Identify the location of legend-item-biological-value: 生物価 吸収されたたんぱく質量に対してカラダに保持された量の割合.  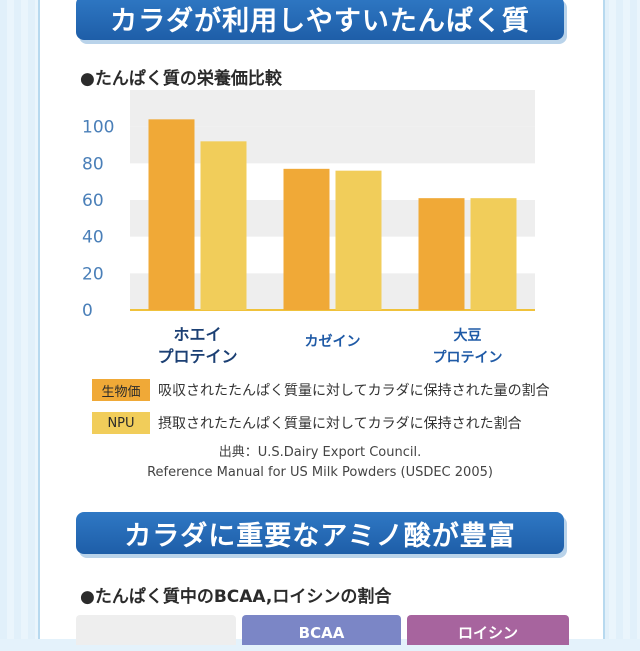
(321, 390).